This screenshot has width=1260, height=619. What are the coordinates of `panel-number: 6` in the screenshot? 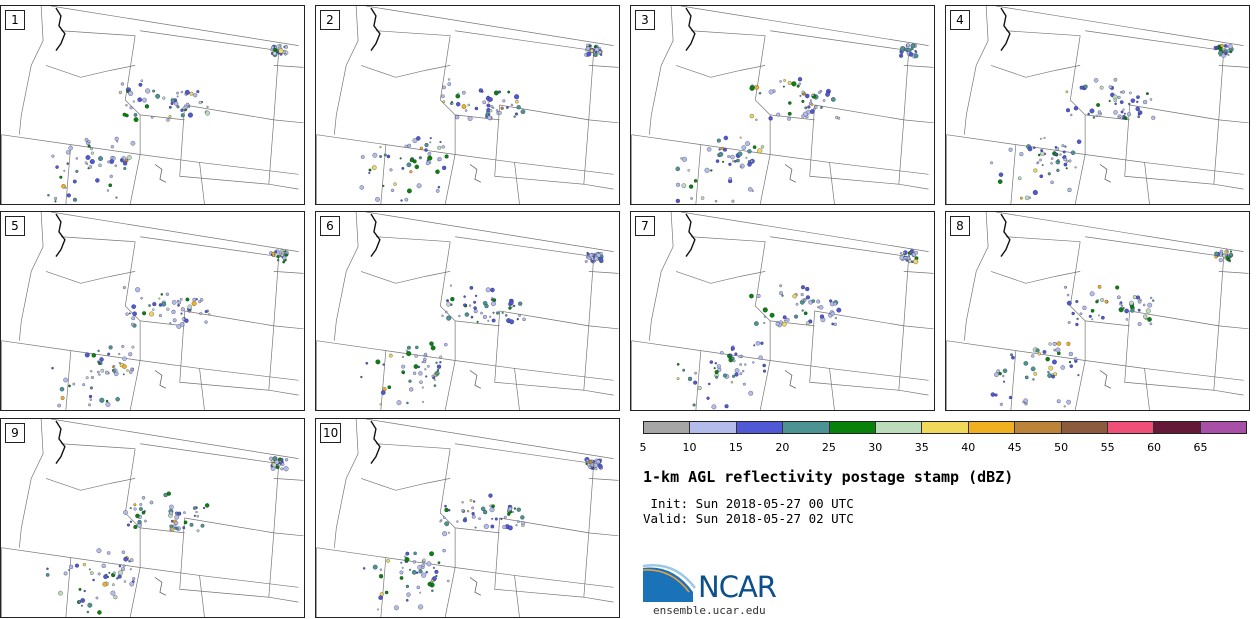 It's located at (330, 226).